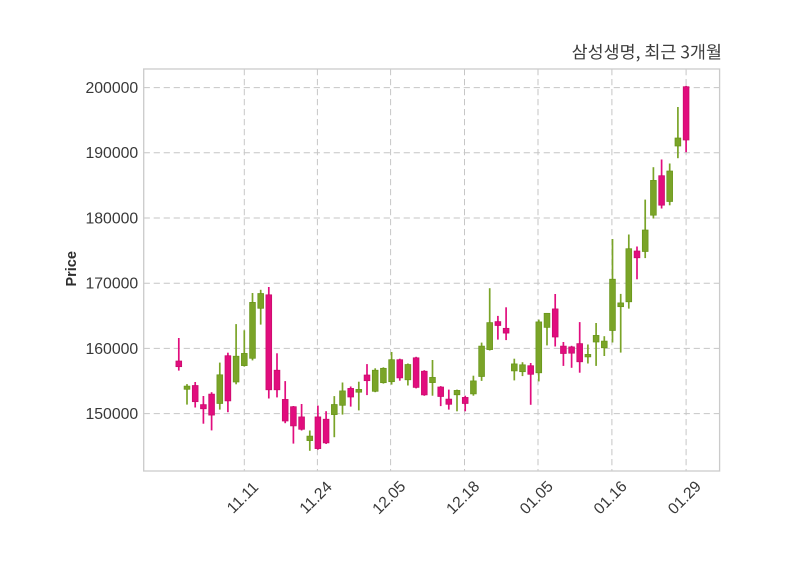 This screenshot has width=800, height=580. Describe the element at coordinates (111, 218) in the screenshot. I see `svg-text: 180000` at that location.